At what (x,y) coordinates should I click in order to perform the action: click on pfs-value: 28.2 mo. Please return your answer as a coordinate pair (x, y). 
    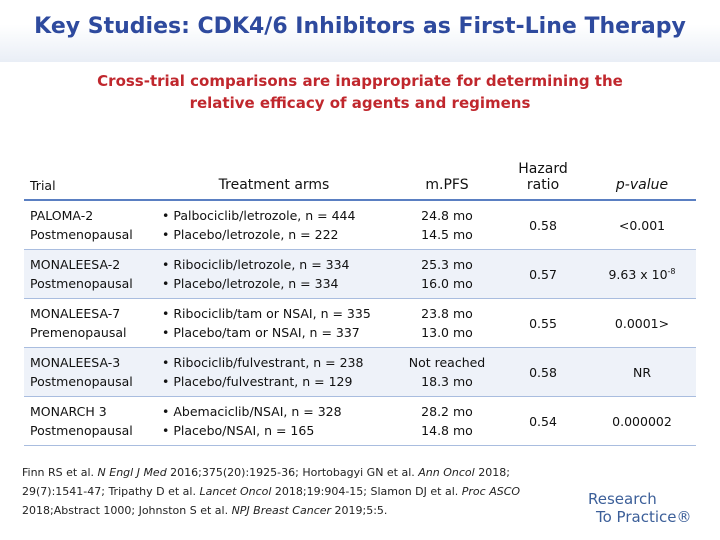
    Looking at the image, I should click on (447, 411).